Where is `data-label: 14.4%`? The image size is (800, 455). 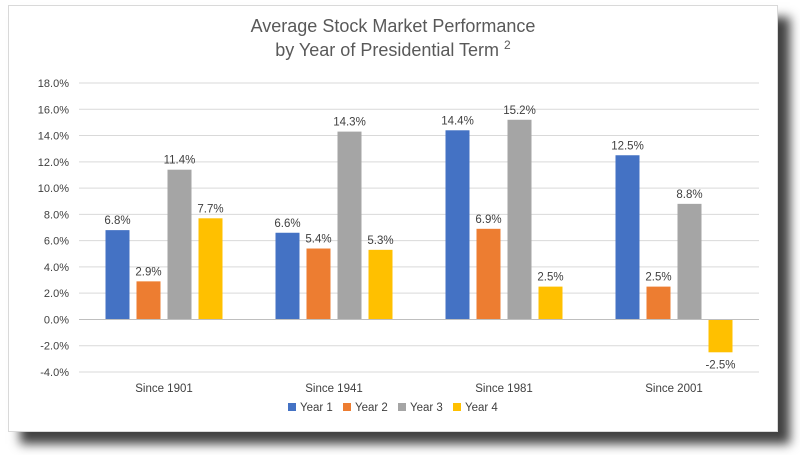
data-label: 14.4% is located at coordinates (457, 121).